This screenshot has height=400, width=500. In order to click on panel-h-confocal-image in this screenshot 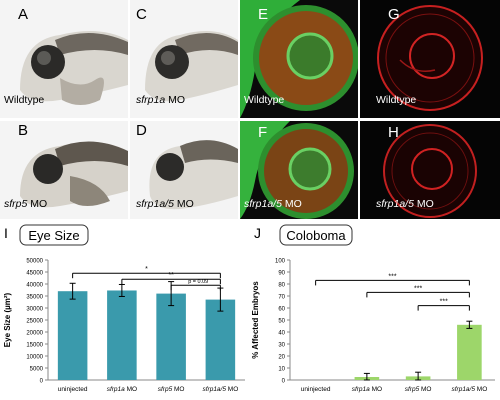, I will do `click(430, 170)`.